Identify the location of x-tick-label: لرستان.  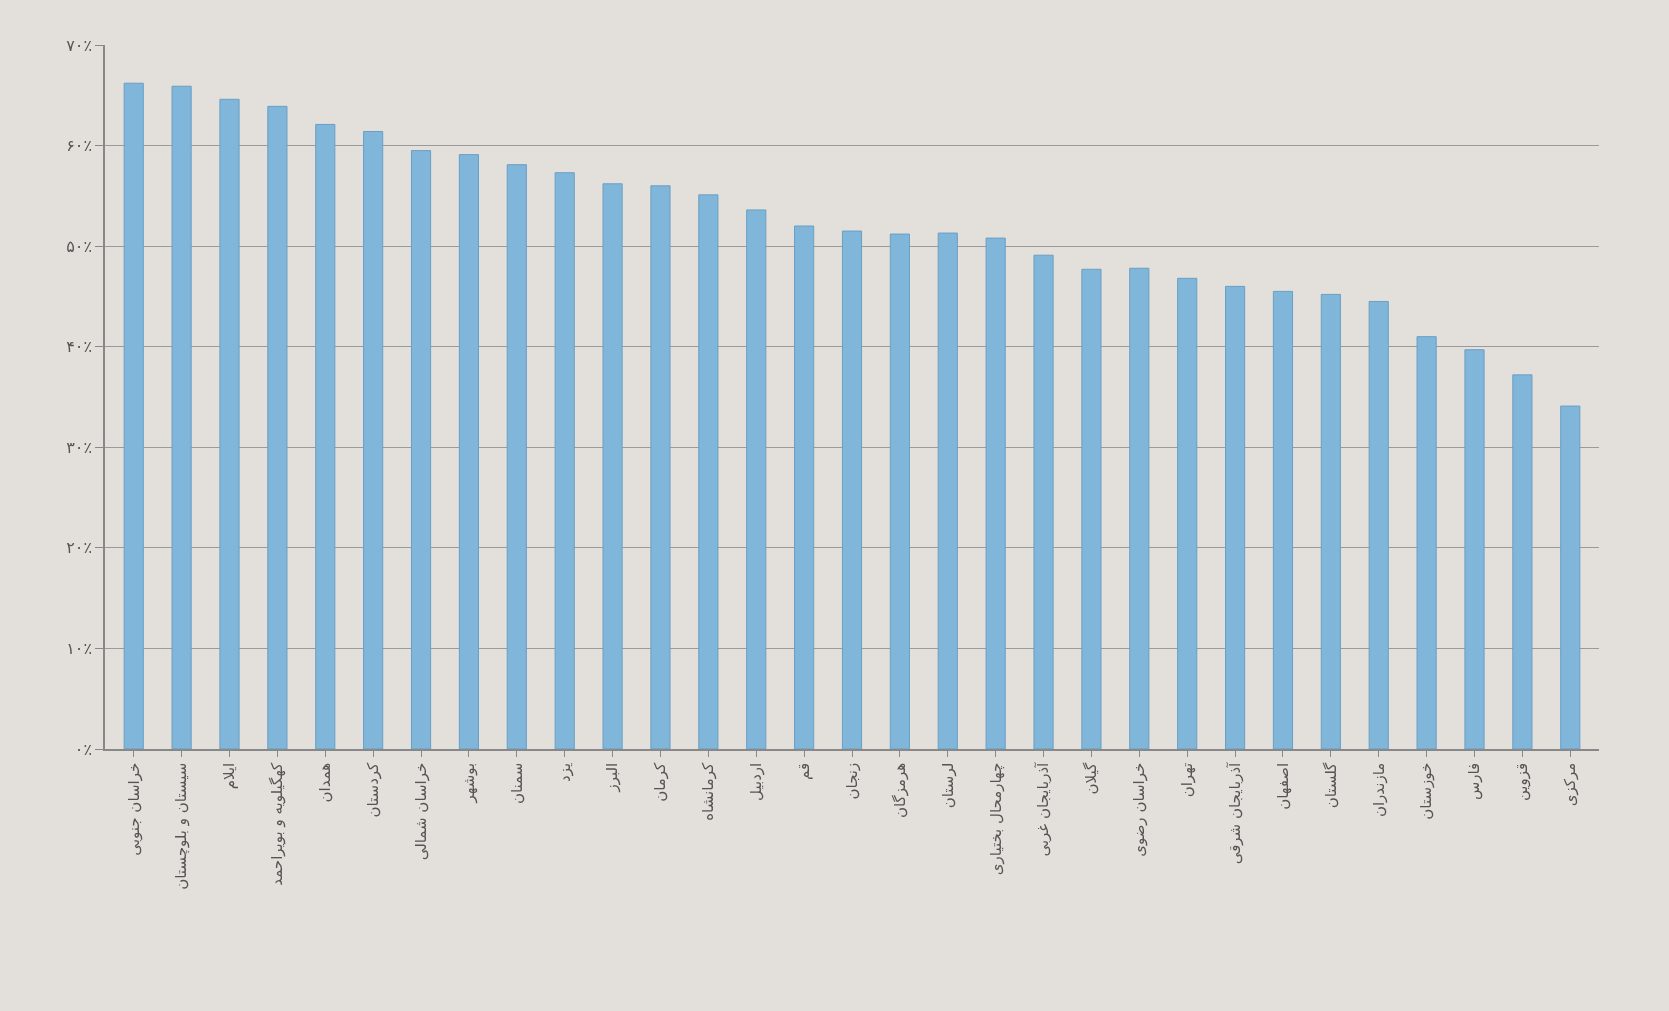
(947, 785).